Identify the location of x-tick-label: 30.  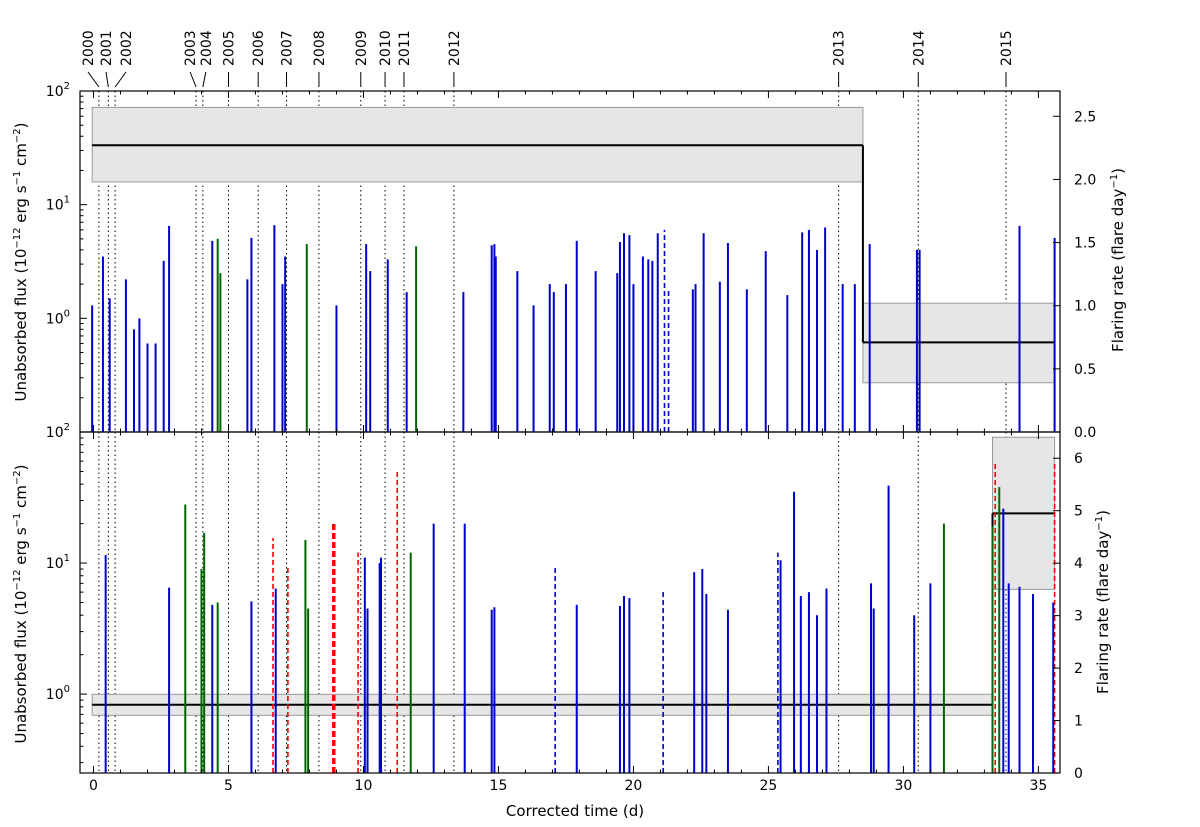
(904, 786).